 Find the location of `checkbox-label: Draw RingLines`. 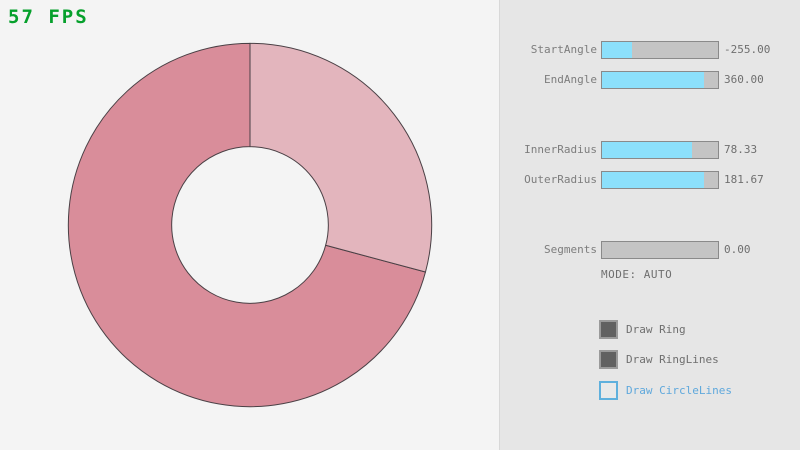

checkbox-label: Draw RingLines is located at coordinates (672, 359).